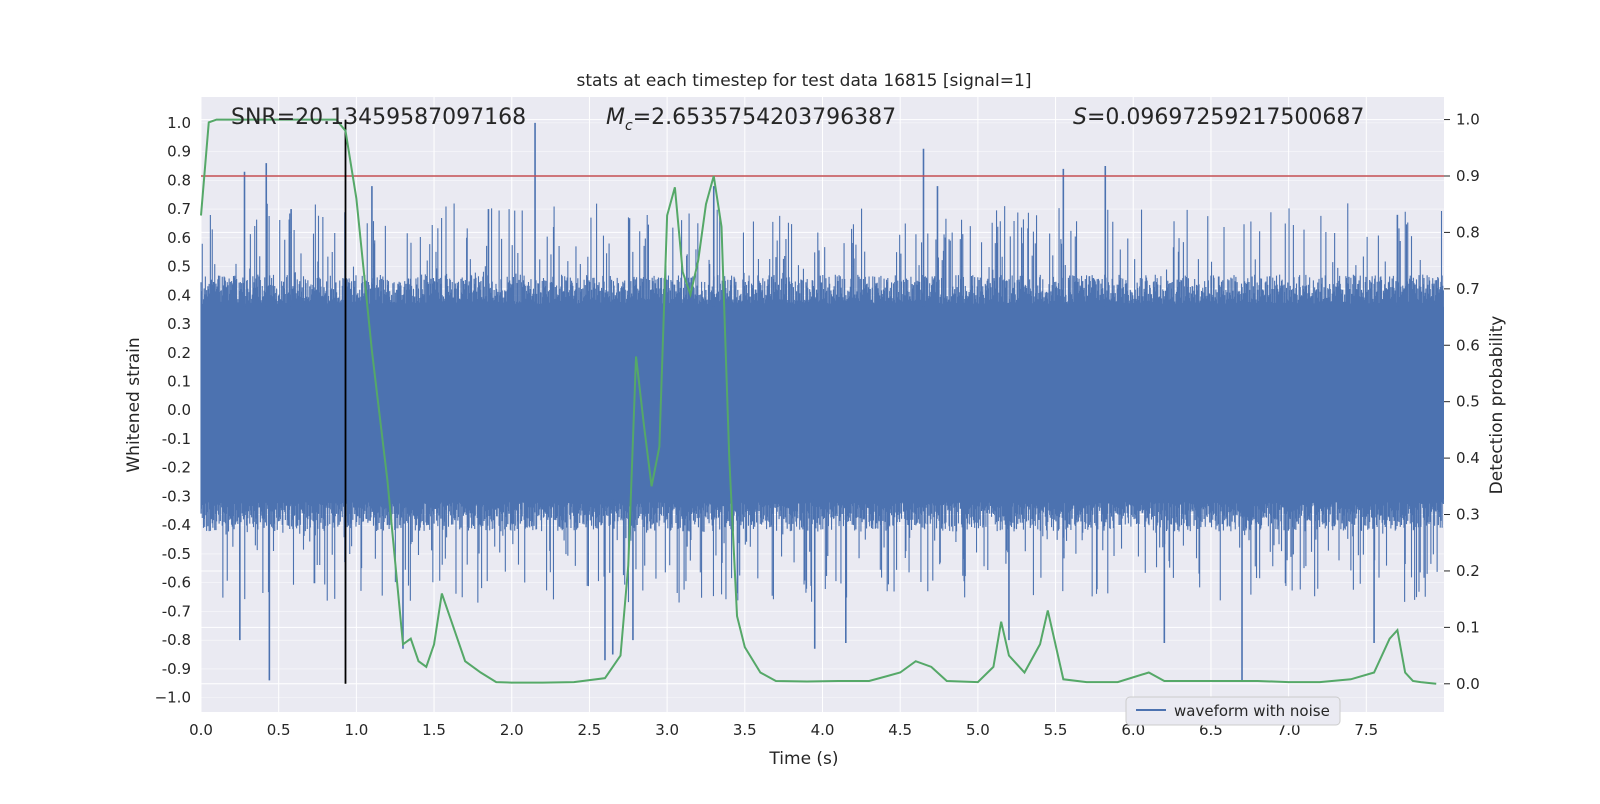 The height and width of the screenshot is (804, 1600). I want to click on score-symbol: S, so click(1080, 117).